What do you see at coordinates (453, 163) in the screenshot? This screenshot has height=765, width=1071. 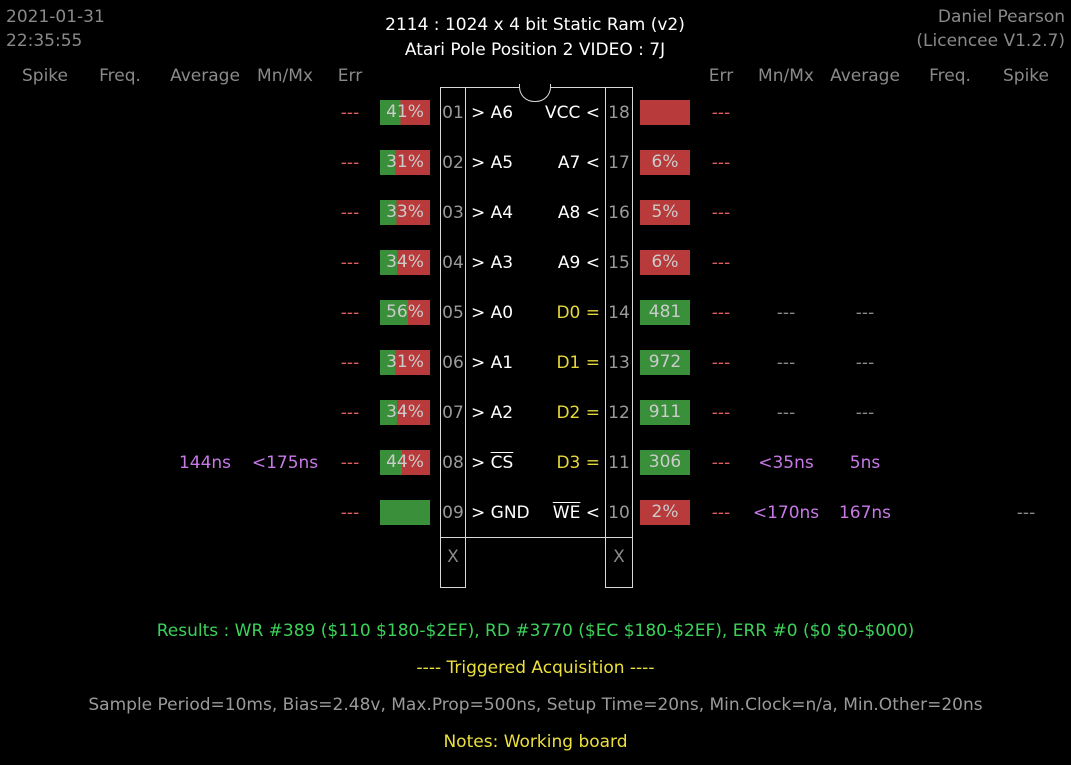 I see `left-pin-number: 02` at bounding box center [453, 163].